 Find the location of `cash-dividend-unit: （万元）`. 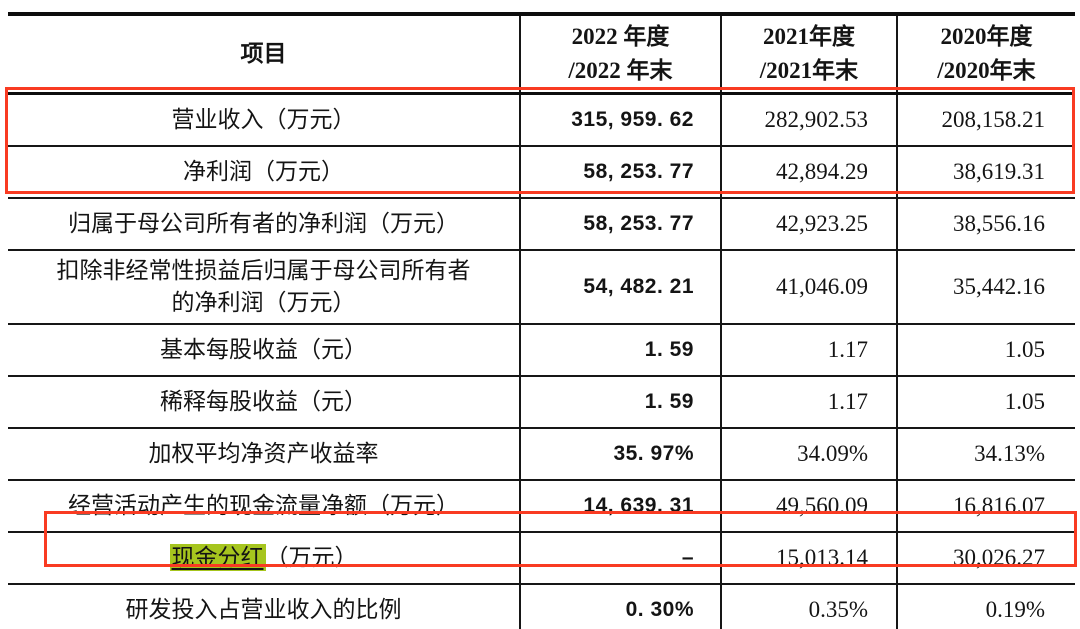

cash-dividend-unit: （万元） is located at coordinates (311, 557).